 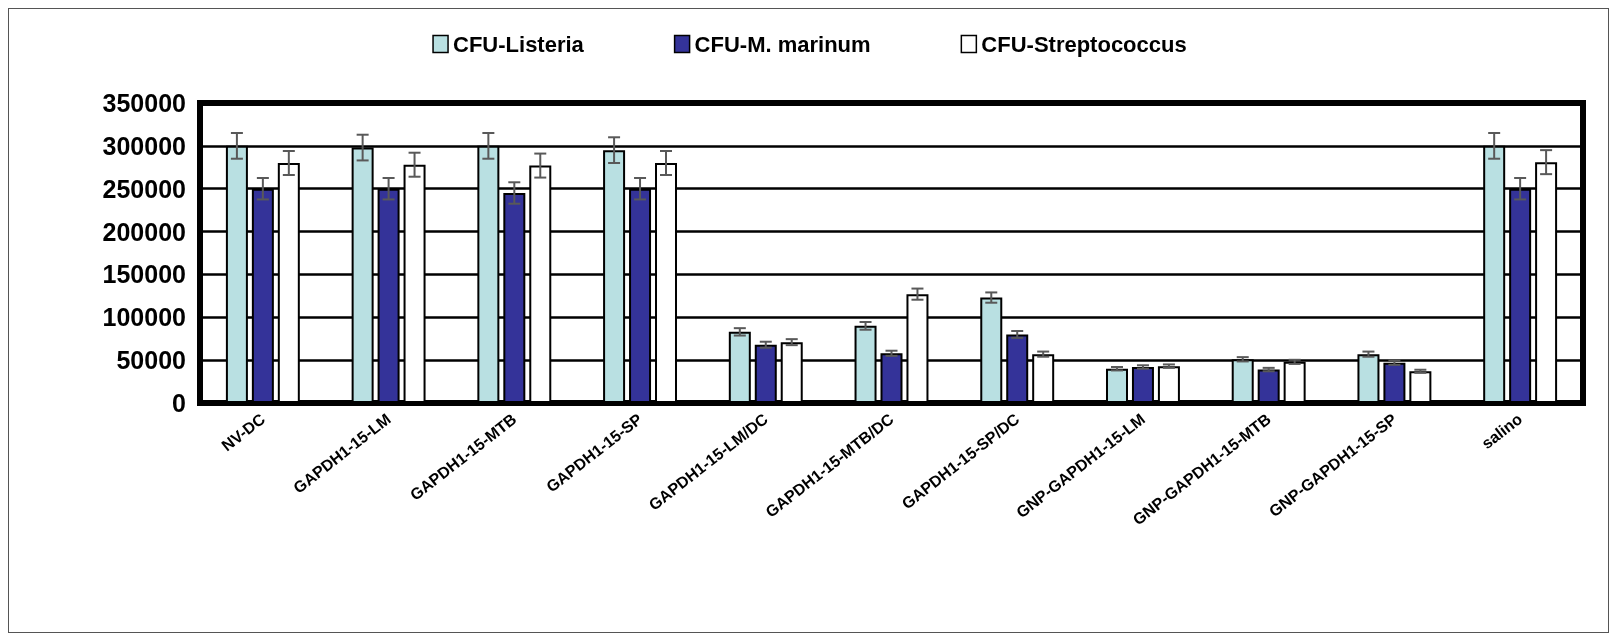 What do you see at coordinates (144, 274) in the screenshot?
I see `y-tick-label: 150000` at bounding box center [144, 274].